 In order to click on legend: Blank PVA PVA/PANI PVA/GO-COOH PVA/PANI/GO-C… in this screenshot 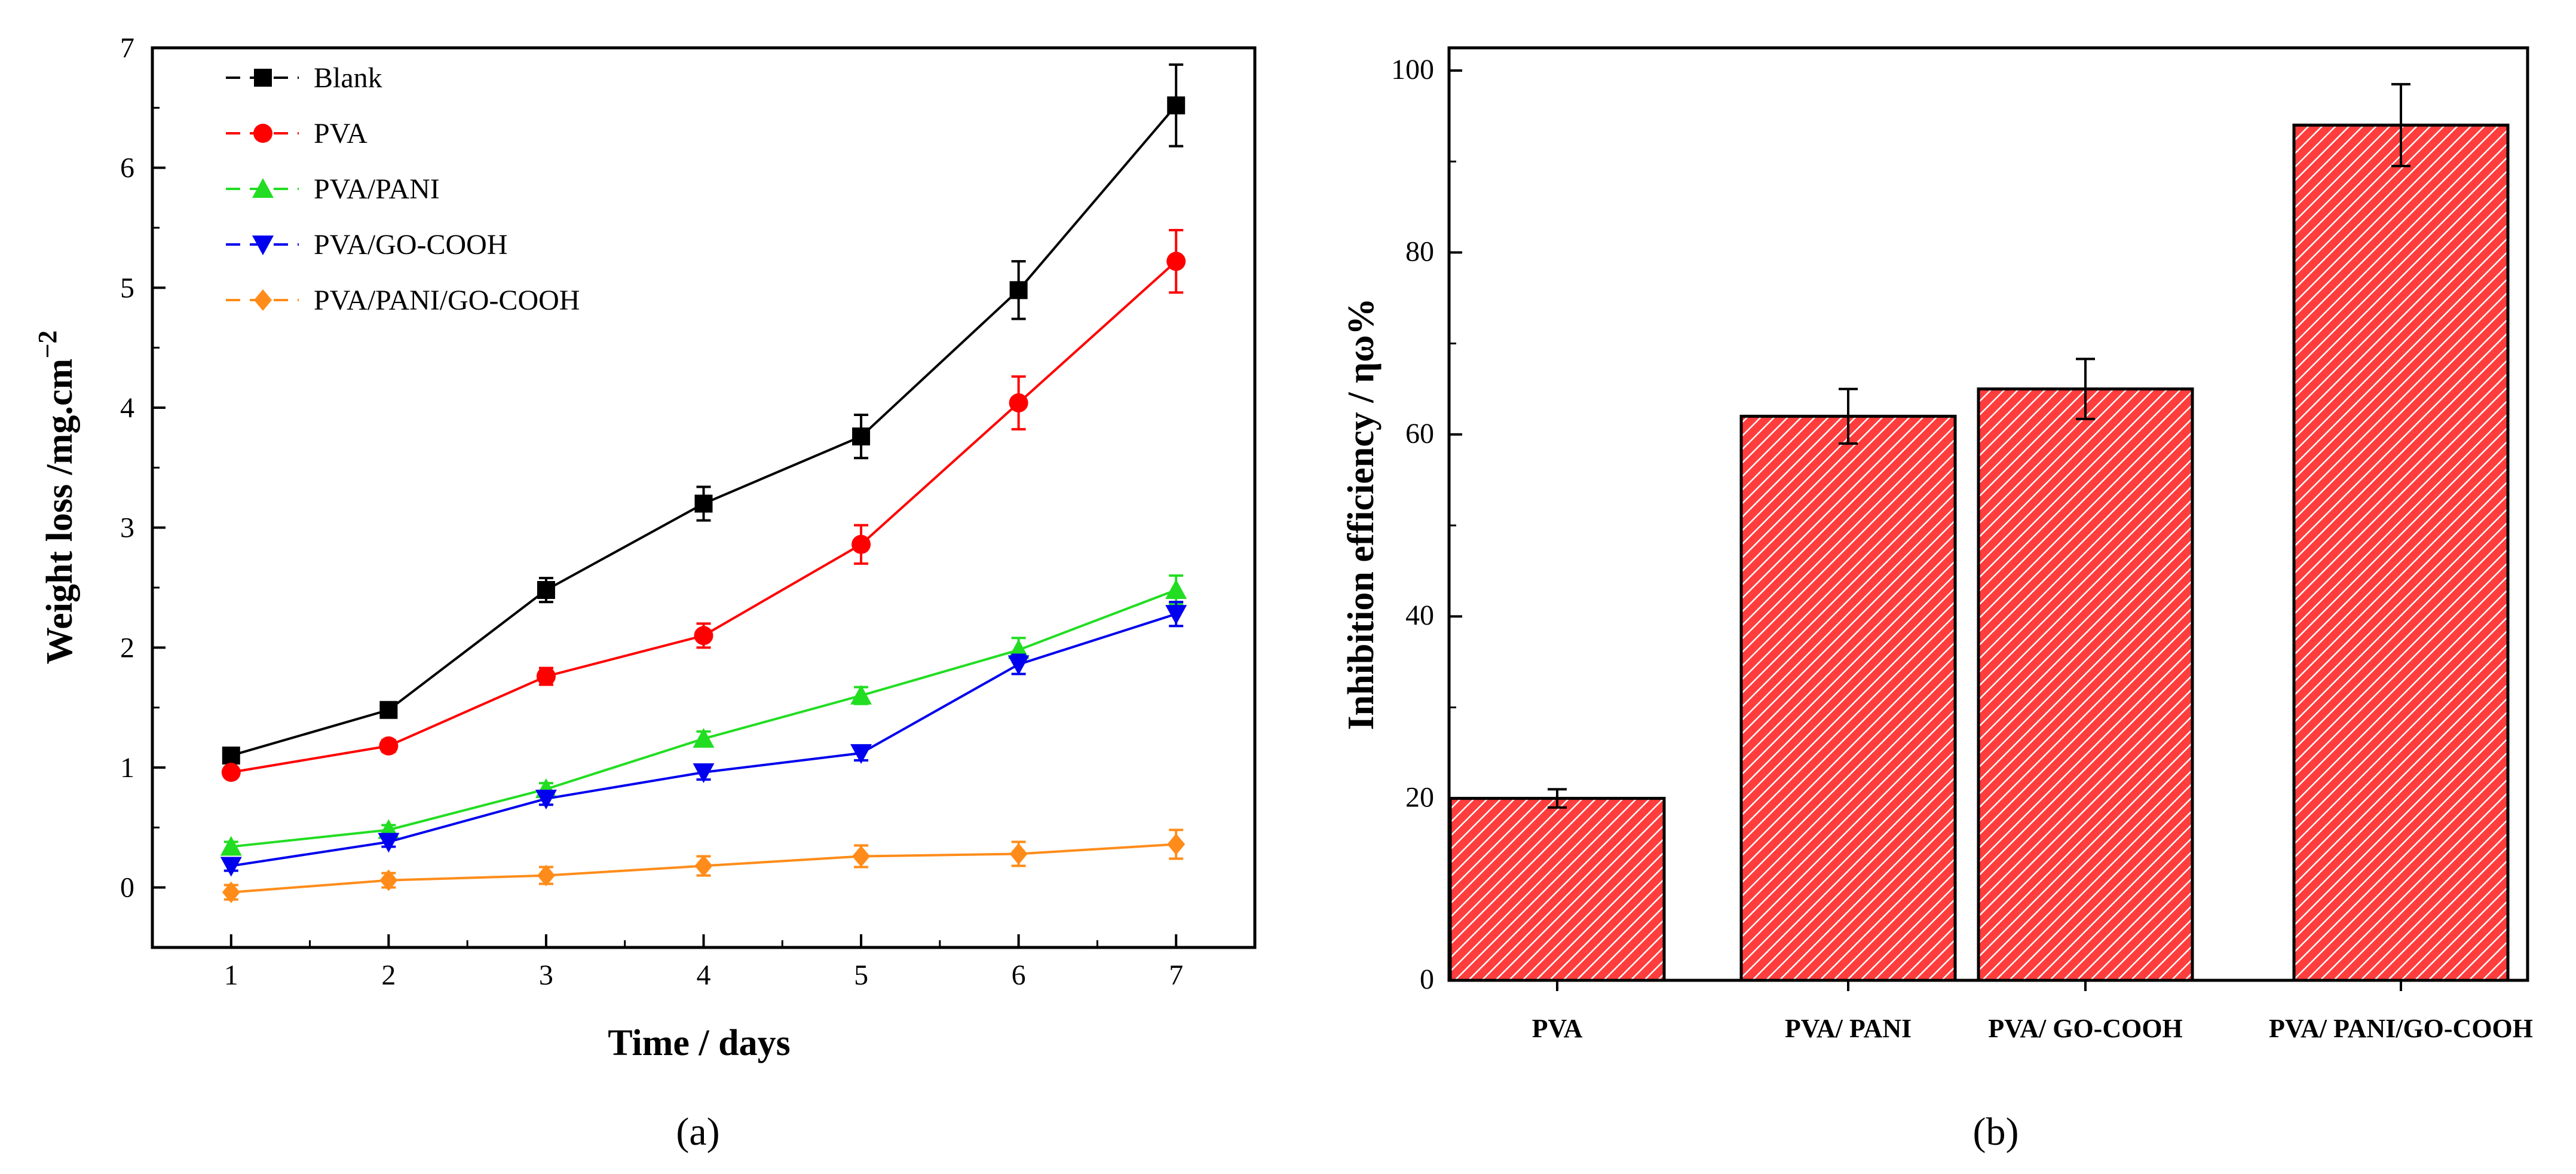, I will do `click(403, 189)`.